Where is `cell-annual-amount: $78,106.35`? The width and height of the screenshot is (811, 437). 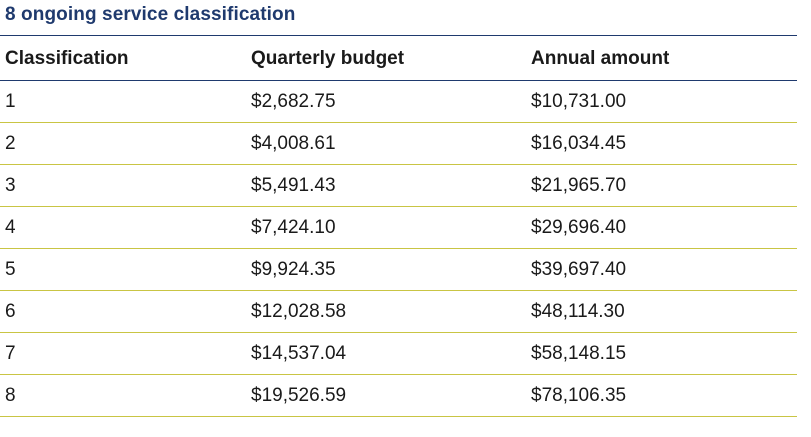
cell-annual-amount: $78,106.35 is located at coordinates (661, 395).